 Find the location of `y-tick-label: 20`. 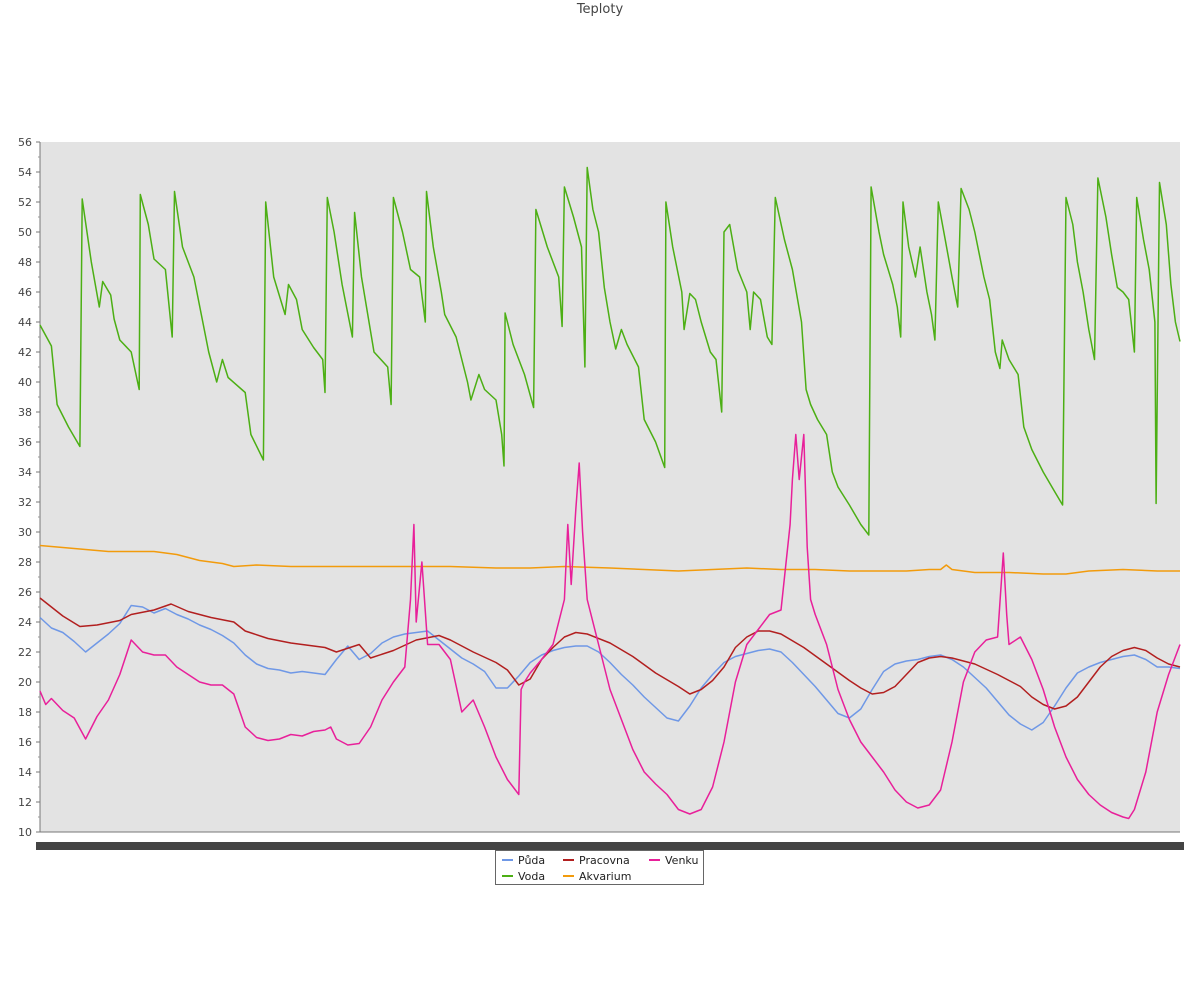

y-tick-label: 20 is located at coordinates (25, 682).